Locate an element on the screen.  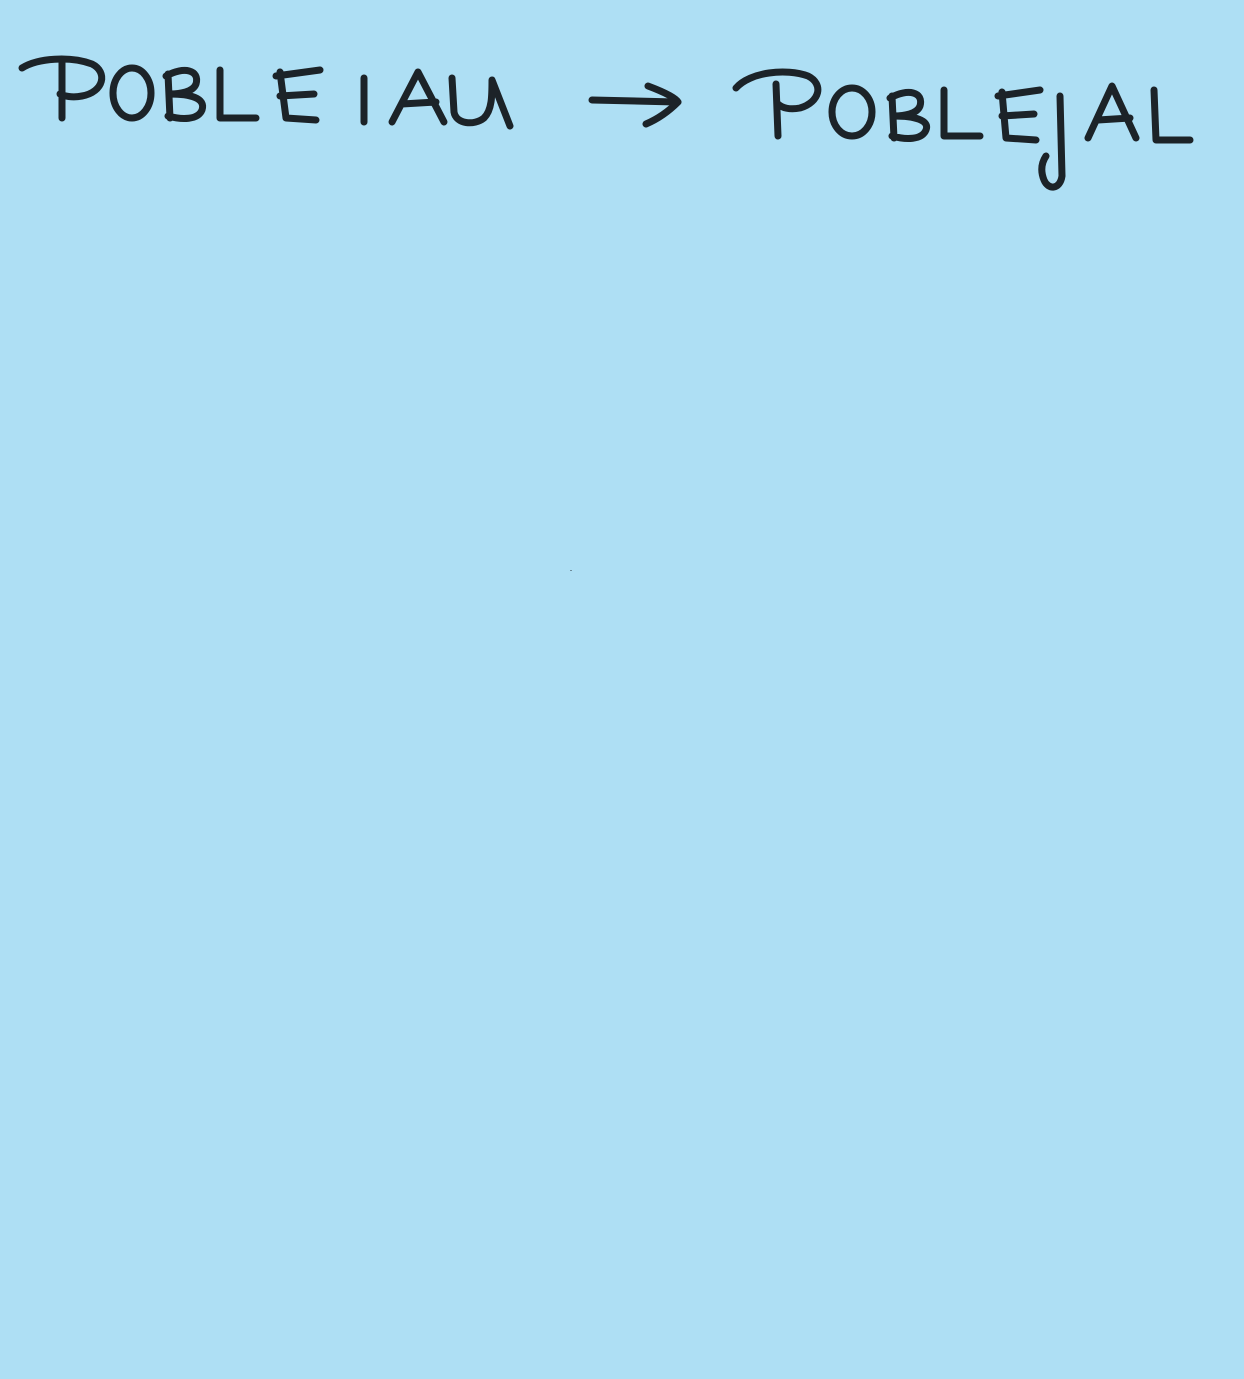
ink-strokes is located at coordinates (606, 123).